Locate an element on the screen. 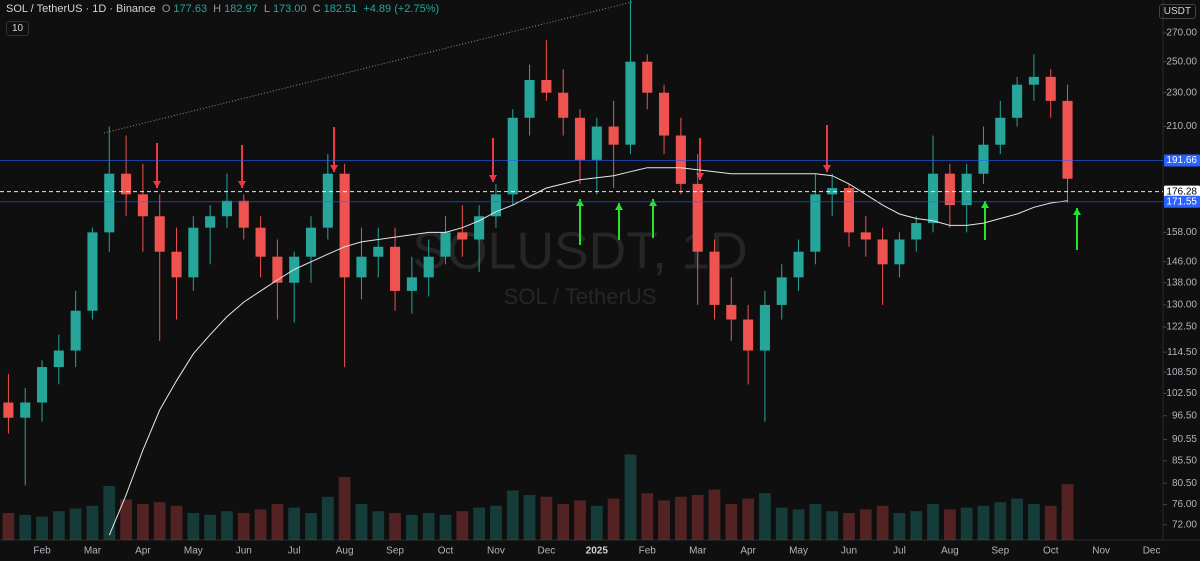  y-tick-label: 122.50 is located at coordinates (1181, 327).